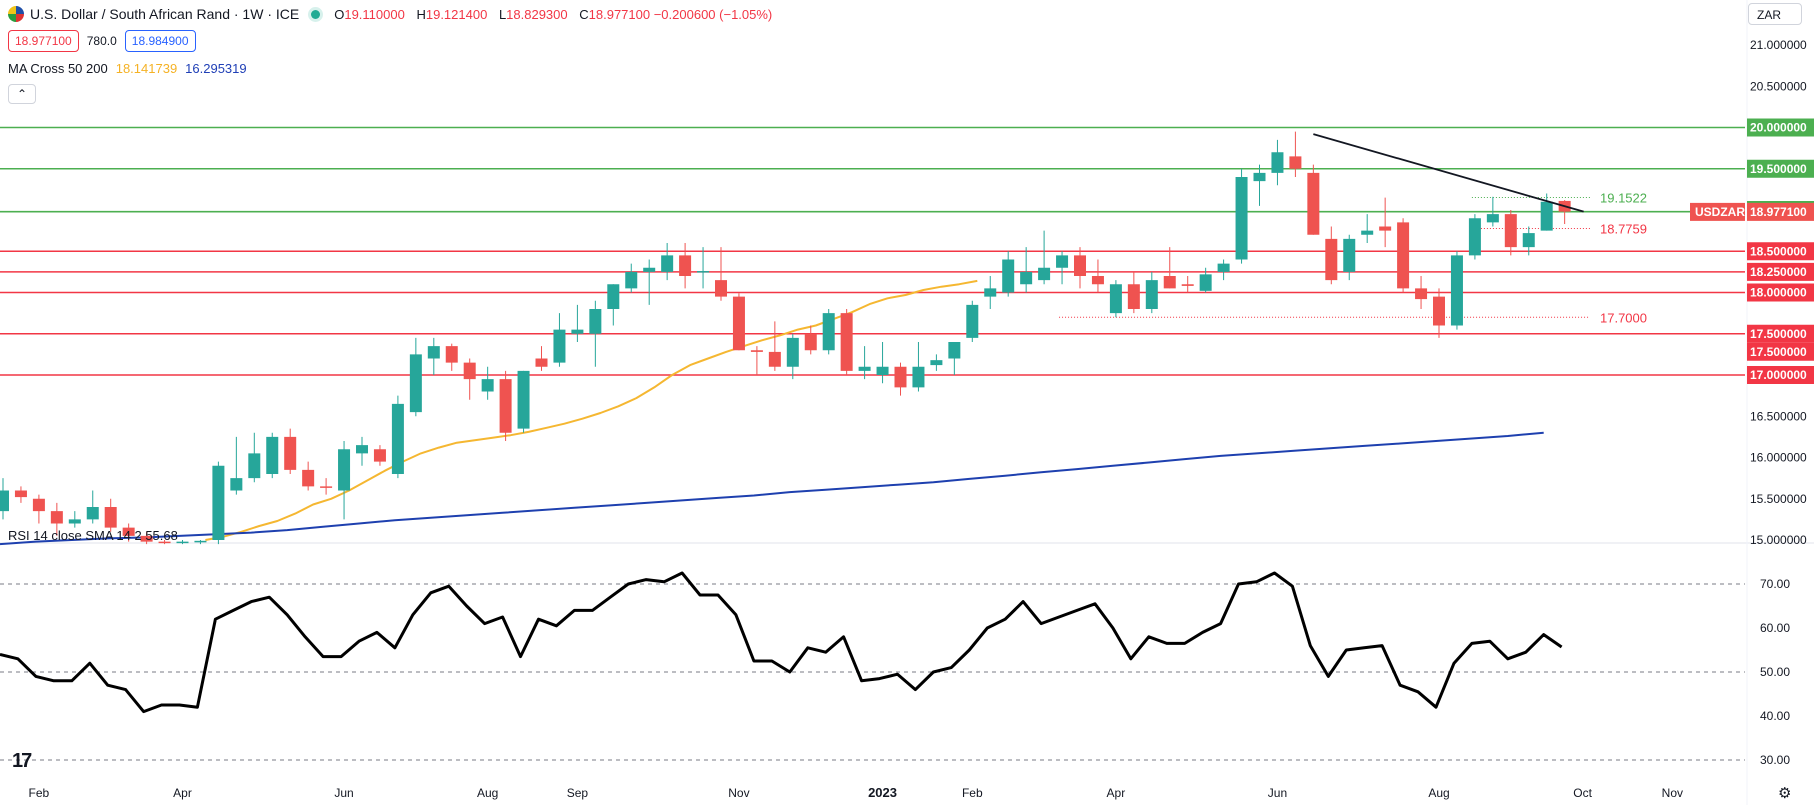 Image resolution: width=1814 pixels, height=805 pixels. I want to click on gear-icon: ⚙, so click(1785, 793).